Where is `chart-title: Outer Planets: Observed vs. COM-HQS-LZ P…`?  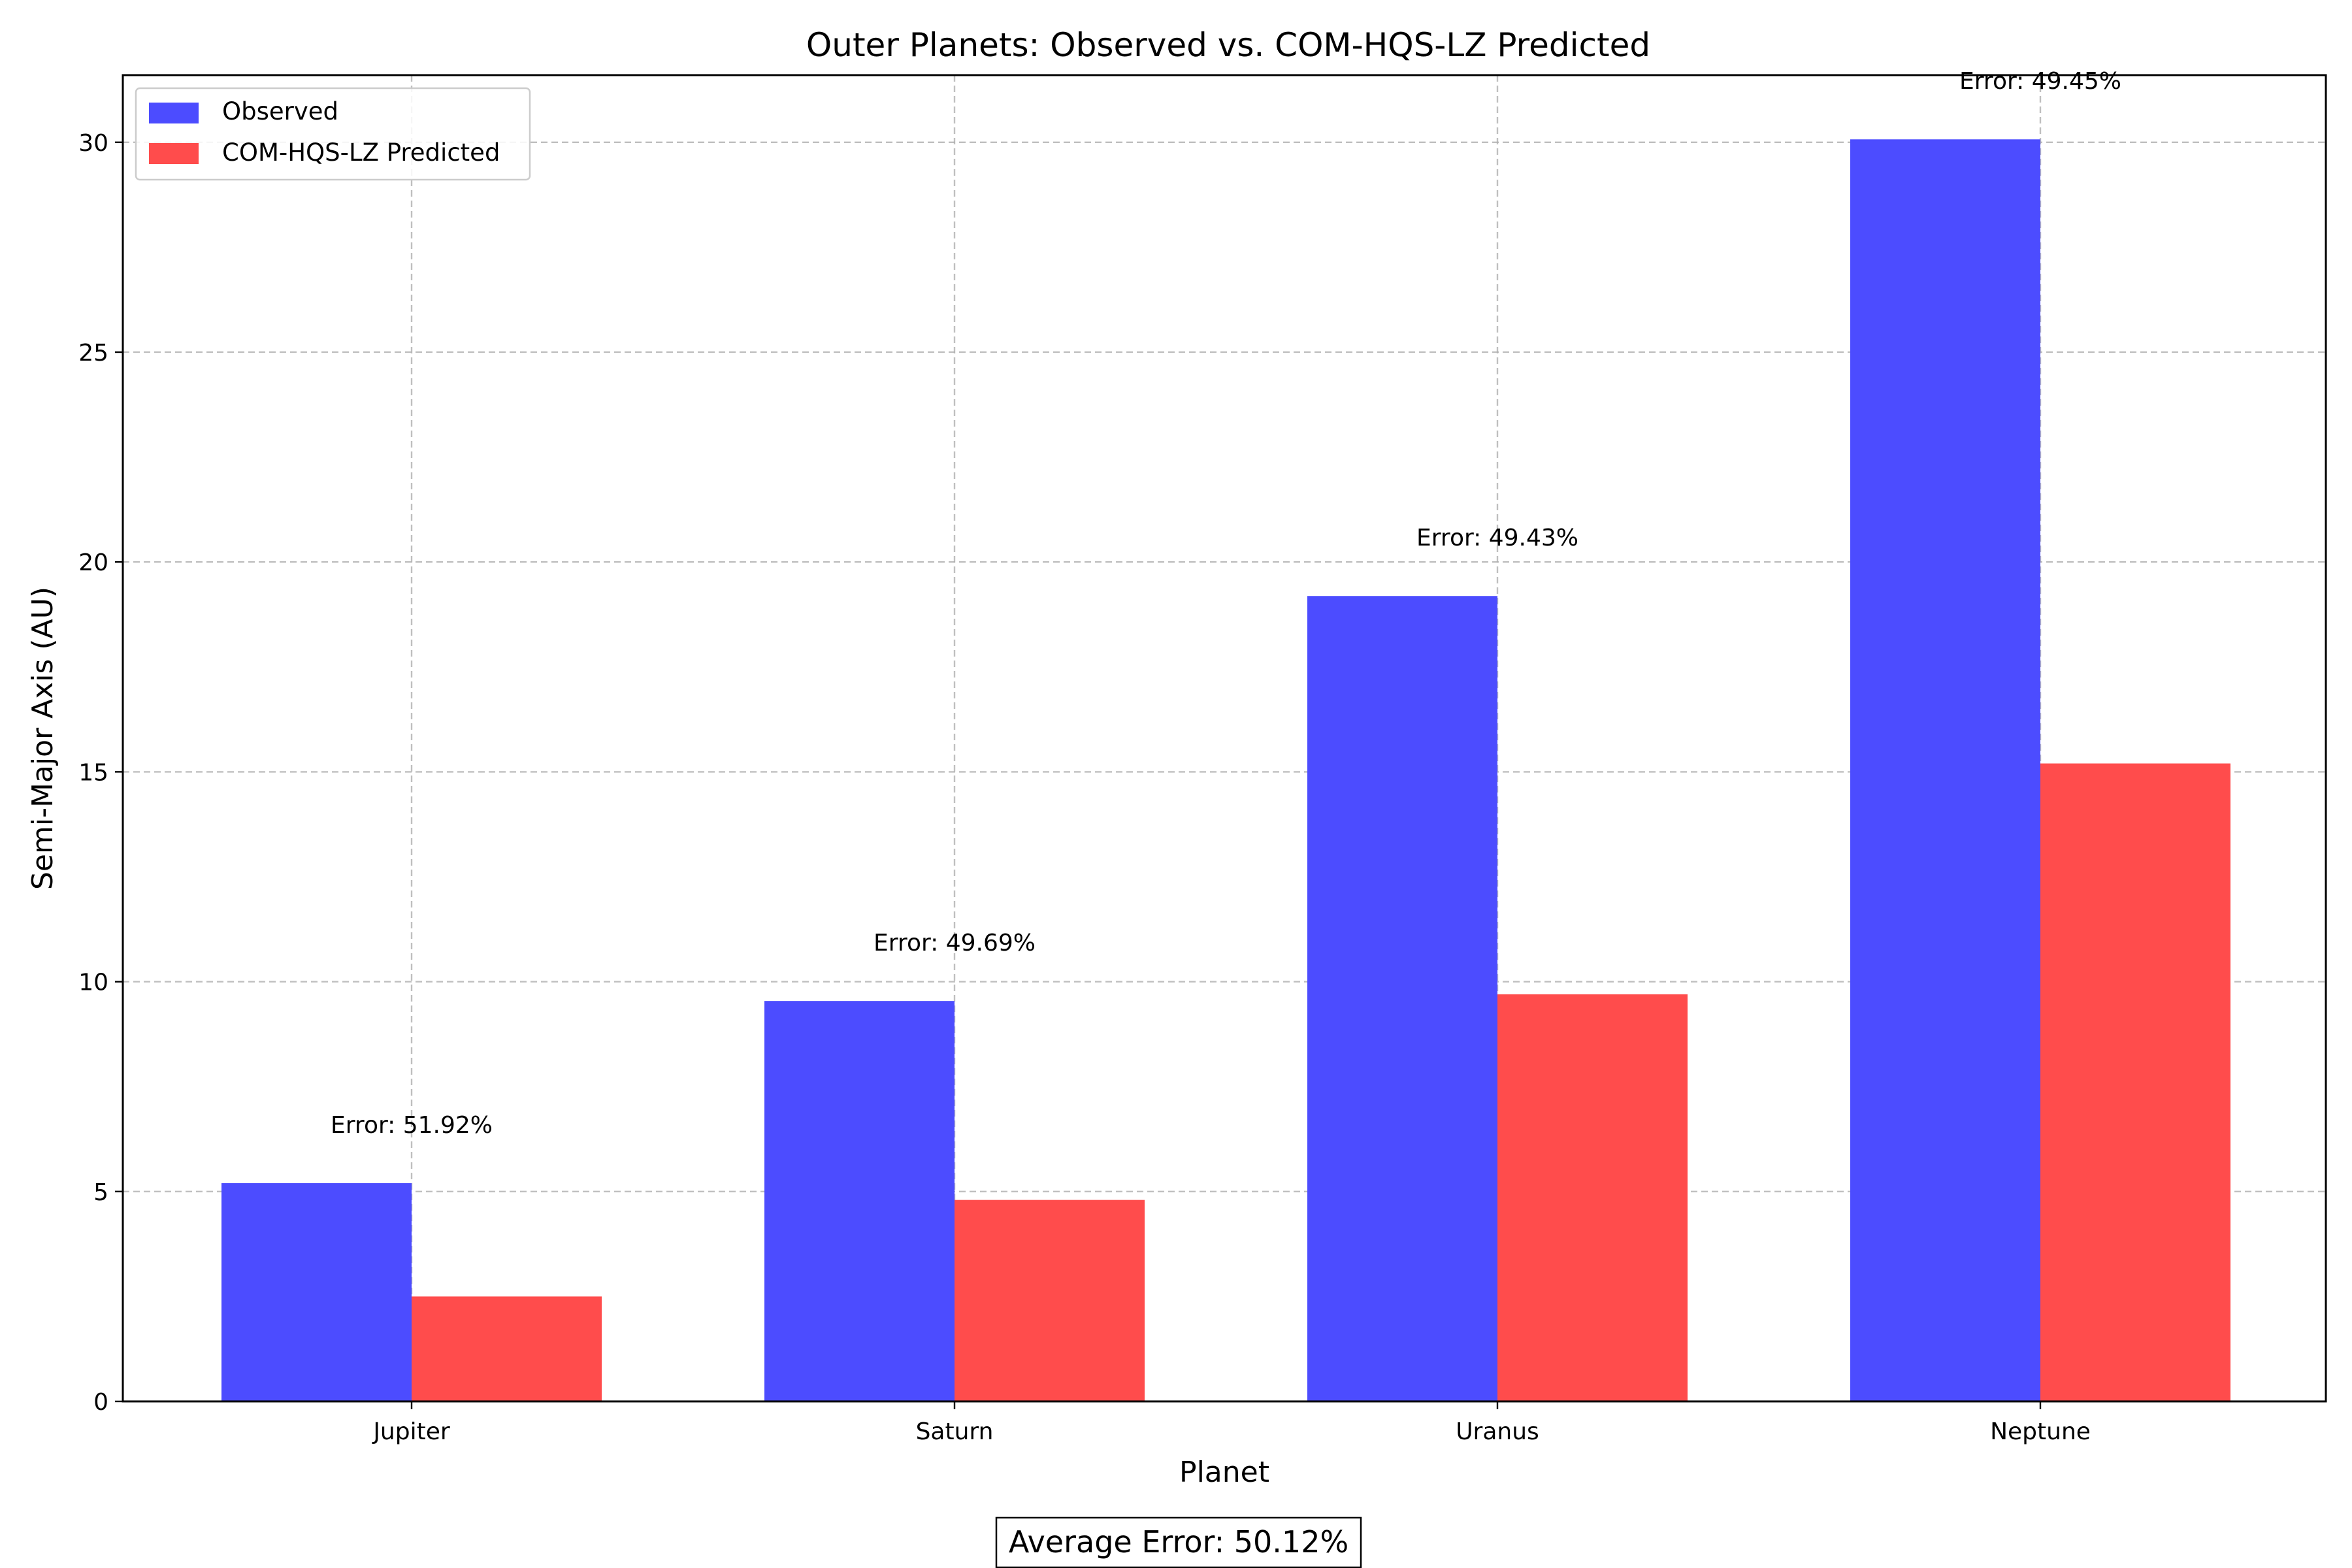
chart-title: Outer Planets: Observed vs. COM-HQS-LZ P… is located at coordinates (1228, 45).